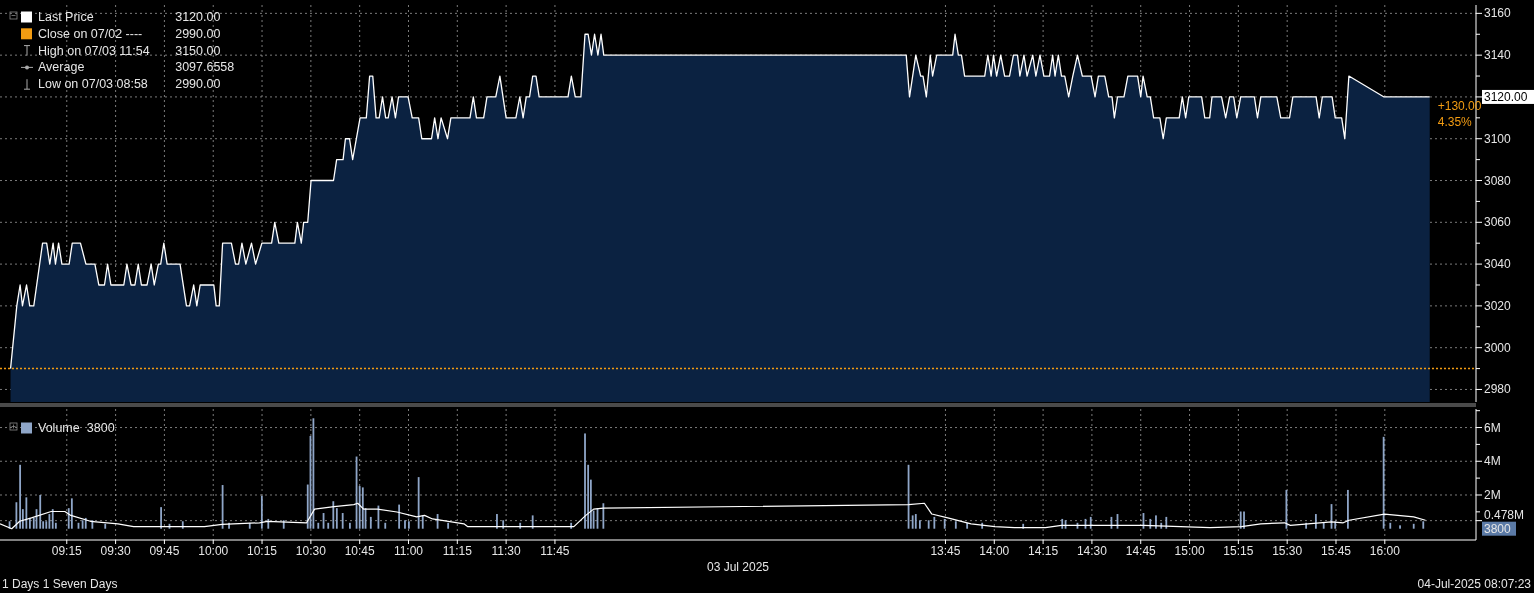  I want to click on x-tick-label: 14:45, so click(1141, 551).